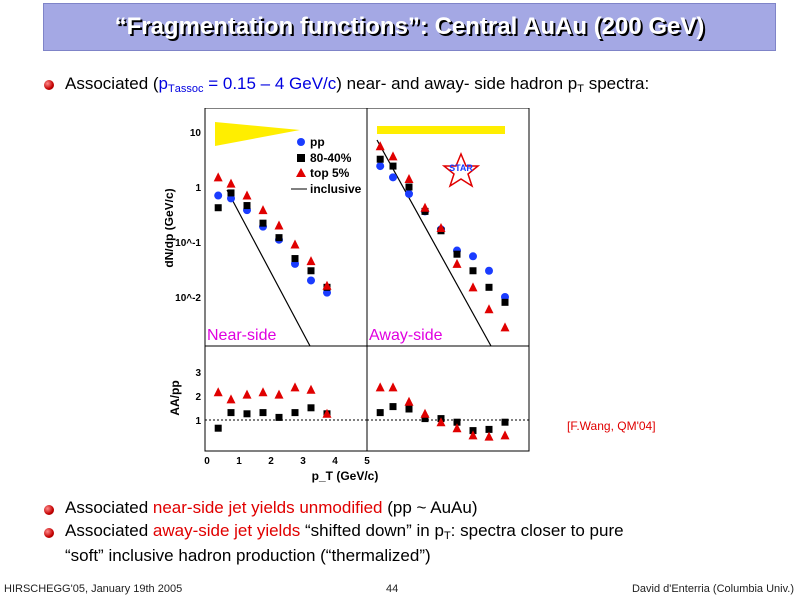 The width and height of the screenshot is (800, 600). What do you see at coordinates (441, 130) in the screenshot?
I see `away-band` at bounding box center [441, 130].